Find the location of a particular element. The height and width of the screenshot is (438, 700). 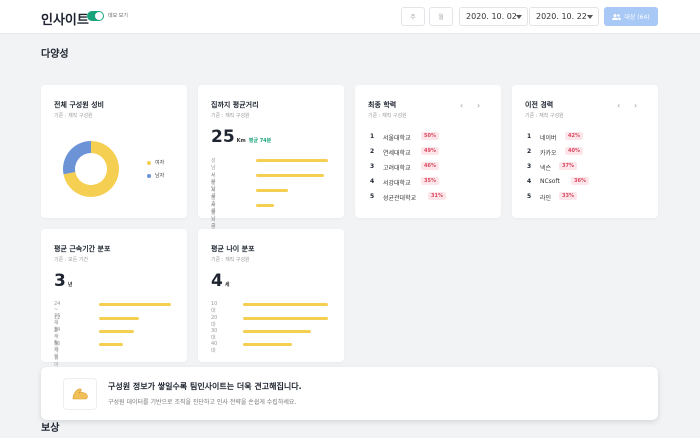

donut-slice-male is located at coordinates (77, 158).